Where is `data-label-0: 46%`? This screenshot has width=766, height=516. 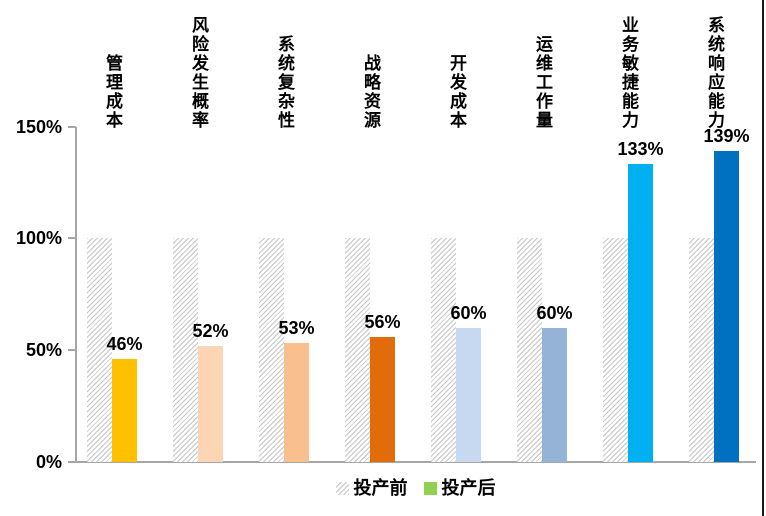 data-label-0: 46% is located at coordinates (124, 344).